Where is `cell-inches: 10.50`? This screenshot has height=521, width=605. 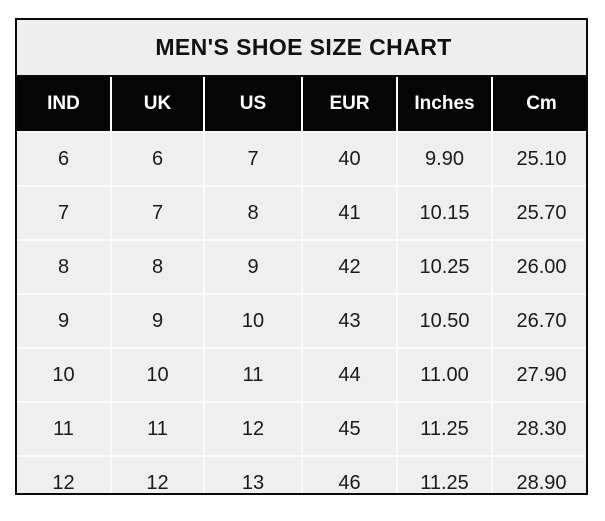 cell-inches: 10.50 is located at coordinates (444, 320).